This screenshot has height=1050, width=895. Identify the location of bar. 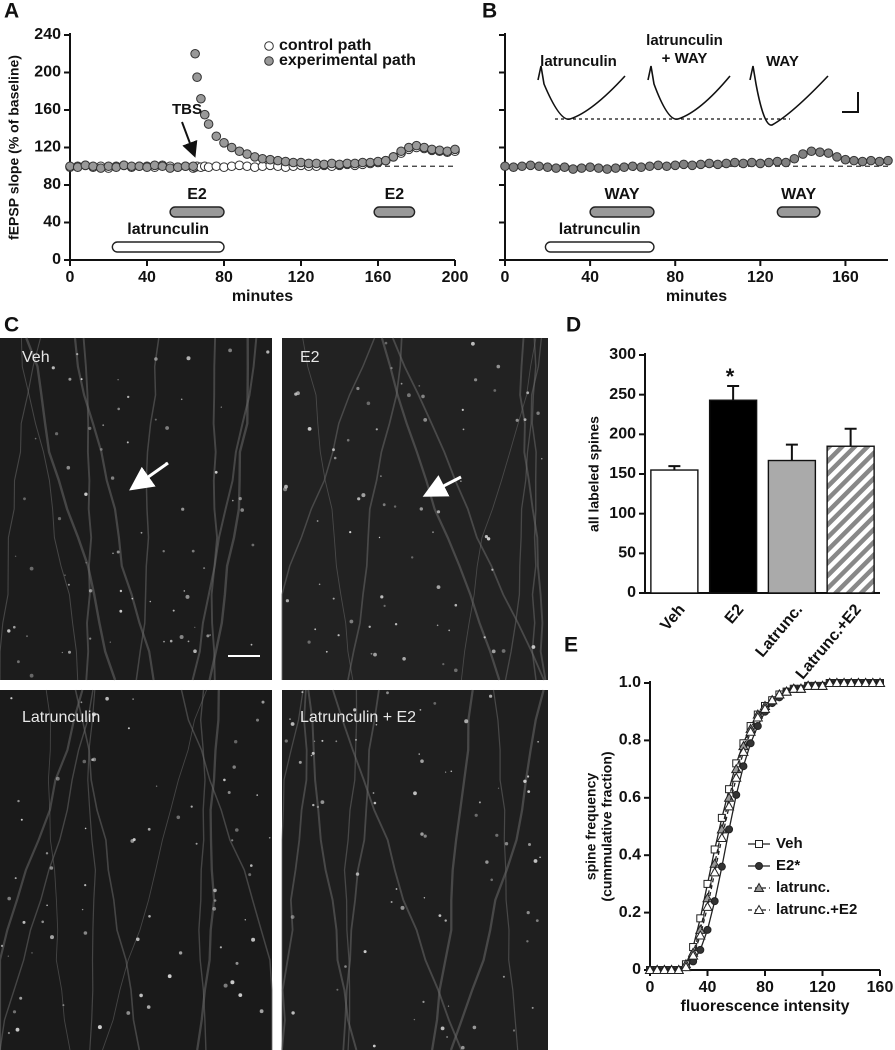
(674, 531).